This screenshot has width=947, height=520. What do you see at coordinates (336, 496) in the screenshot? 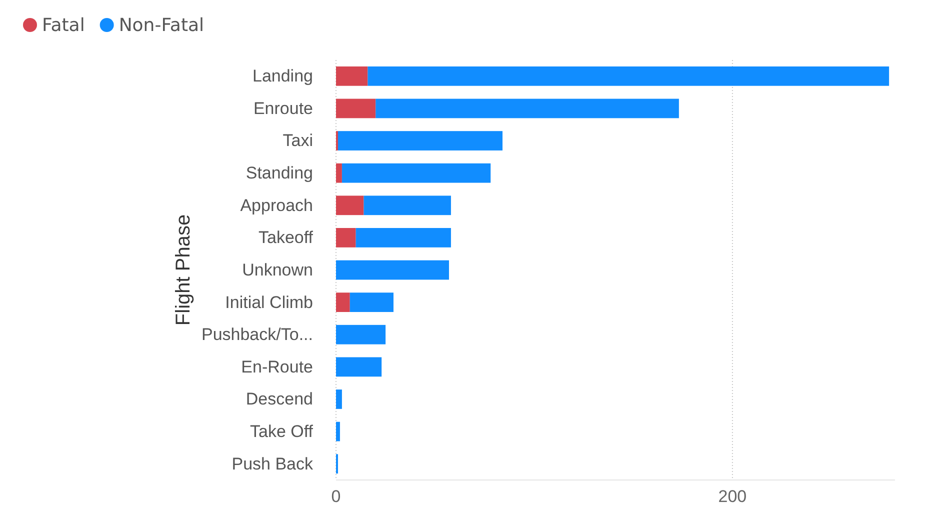
I see `x-tick-label: 0` at bounding box center [336, 496].